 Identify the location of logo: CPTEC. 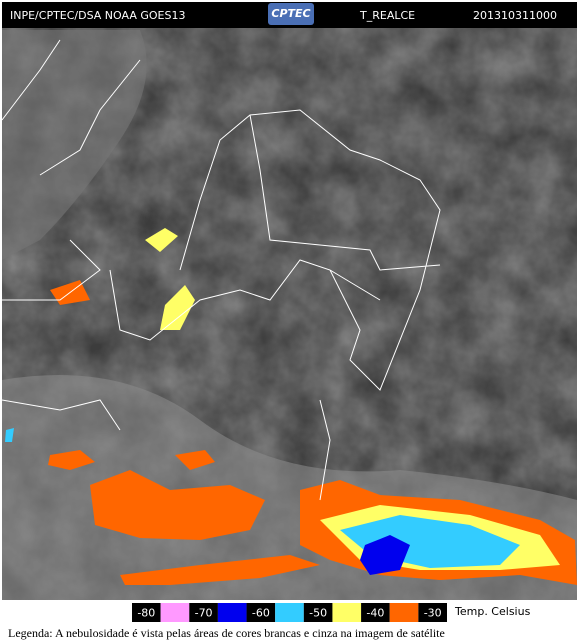
(290, 13).